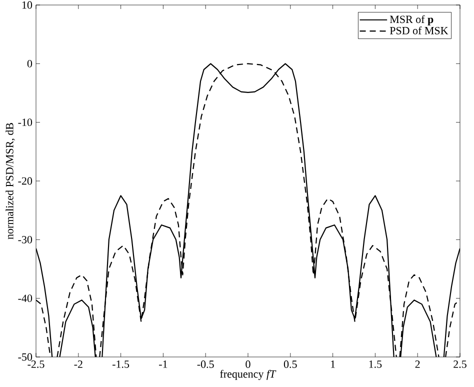 The height and width of the screenshot is (387, 474). Describe the element at coordinates (25, 181) in the screenshot. I see `y-tick-label: -20` at that location.